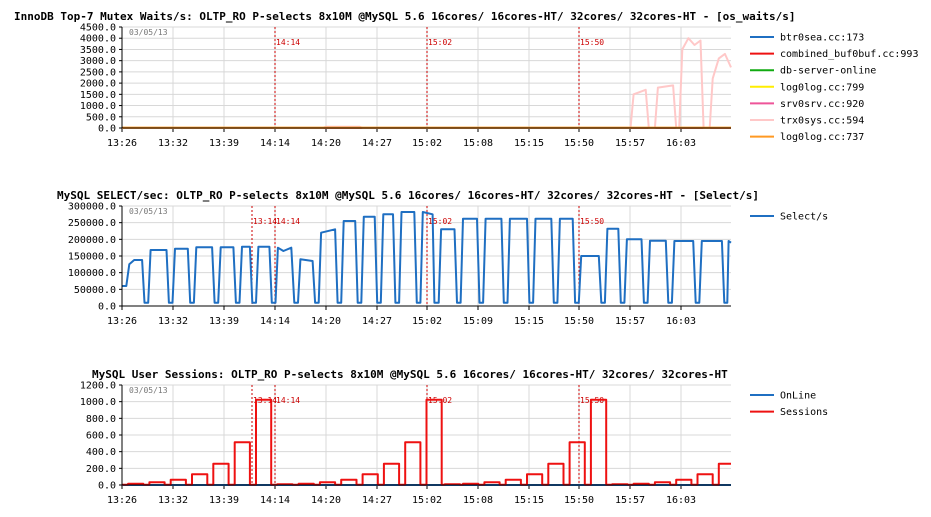  Describe the element at coordinates (822, 104) in the screenshot. I see `legend-label: srv0srv.cc:920` at that location.